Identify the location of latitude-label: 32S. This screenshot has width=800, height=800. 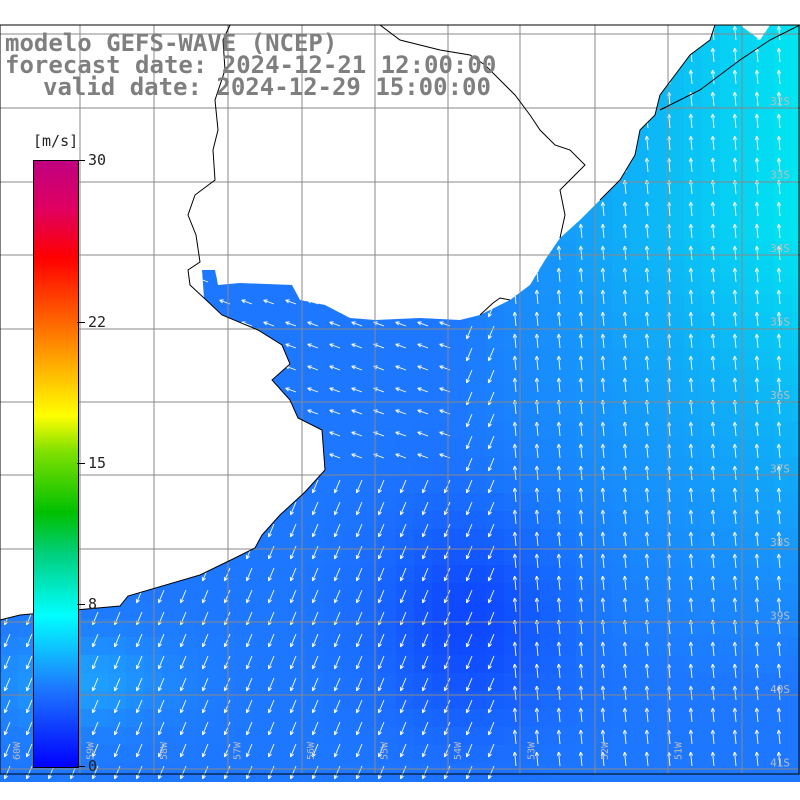
(780, 101).